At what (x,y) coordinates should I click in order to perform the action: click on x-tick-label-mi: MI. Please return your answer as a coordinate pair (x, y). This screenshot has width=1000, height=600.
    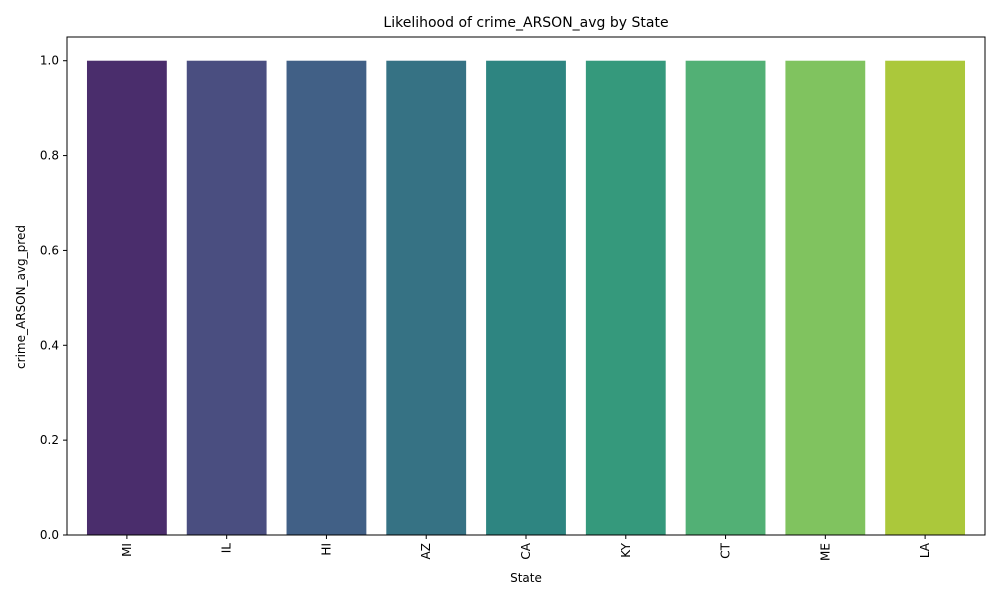
    Looking at the image, I should click on (127, 550).